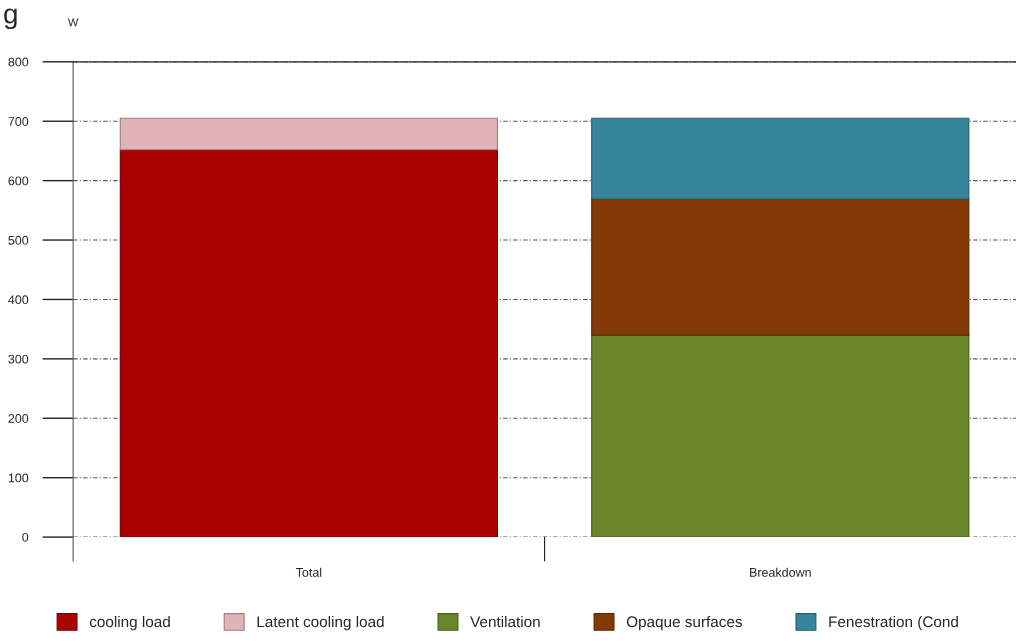 The width and height of the screenshot is (1016, 644). What do you see at coordinates (129, 623) in the screenshot?
I see `legend-label: cooling load` at bounding box center [129, 623].